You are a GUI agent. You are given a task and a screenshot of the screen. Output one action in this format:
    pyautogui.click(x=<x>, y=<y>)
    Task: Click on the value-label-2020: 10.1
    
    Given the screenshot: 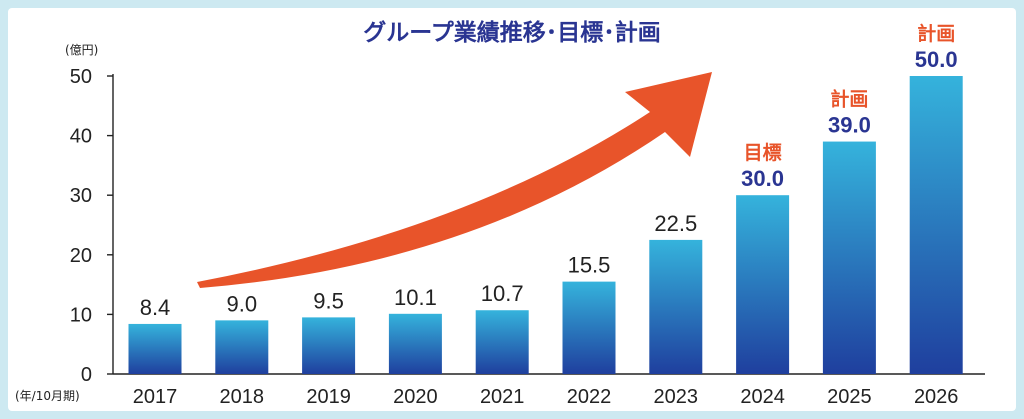 What is the action you would take?
    pyautogui.click(x=415, y=297)
    